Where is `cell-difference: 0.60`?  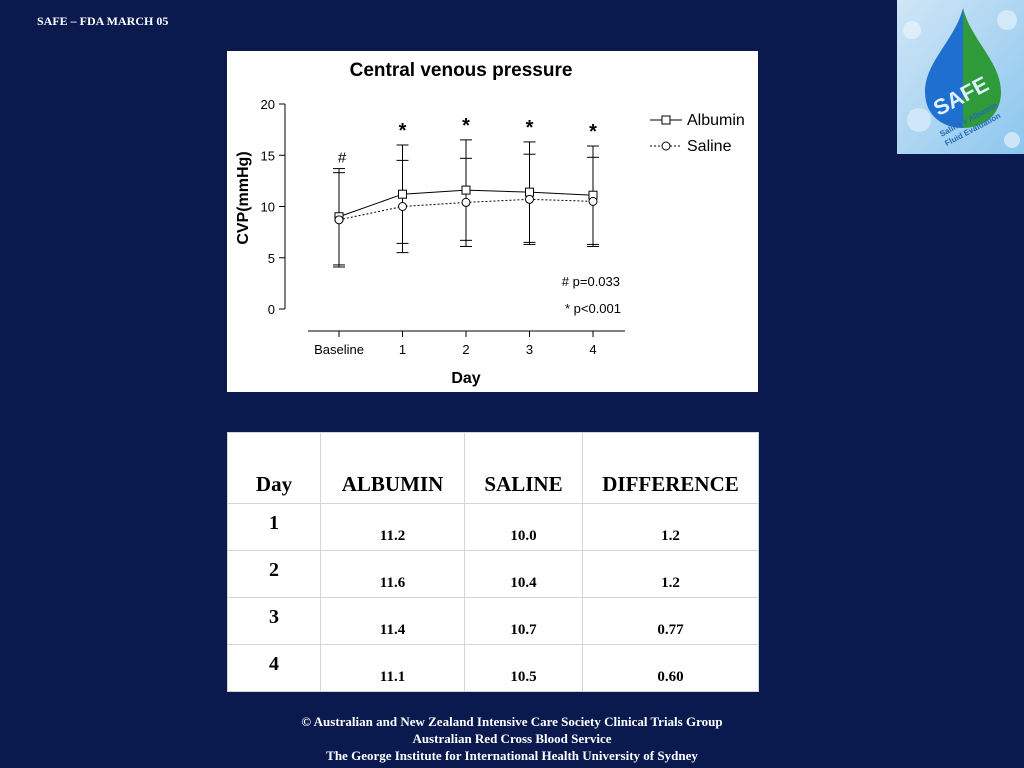
cell-difference: 0.60 is located at coordinates (670, 668).